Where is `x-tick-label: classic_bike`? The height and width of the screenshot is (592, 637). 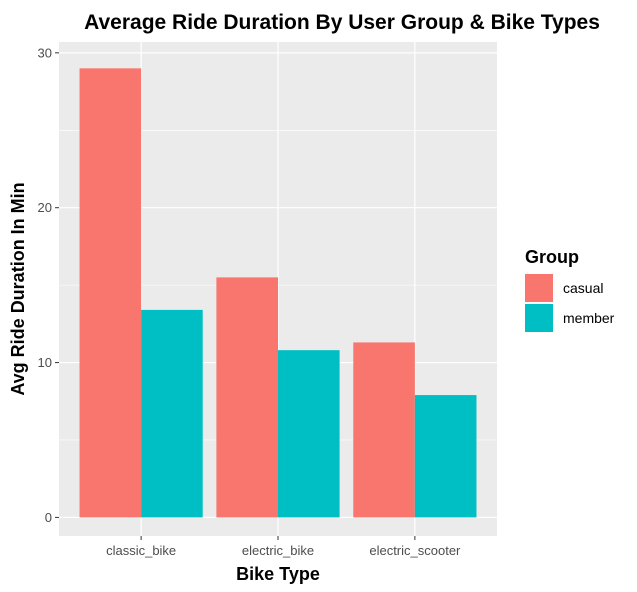 x-tick-label: classic_bike is located at coordinates (141, 550).